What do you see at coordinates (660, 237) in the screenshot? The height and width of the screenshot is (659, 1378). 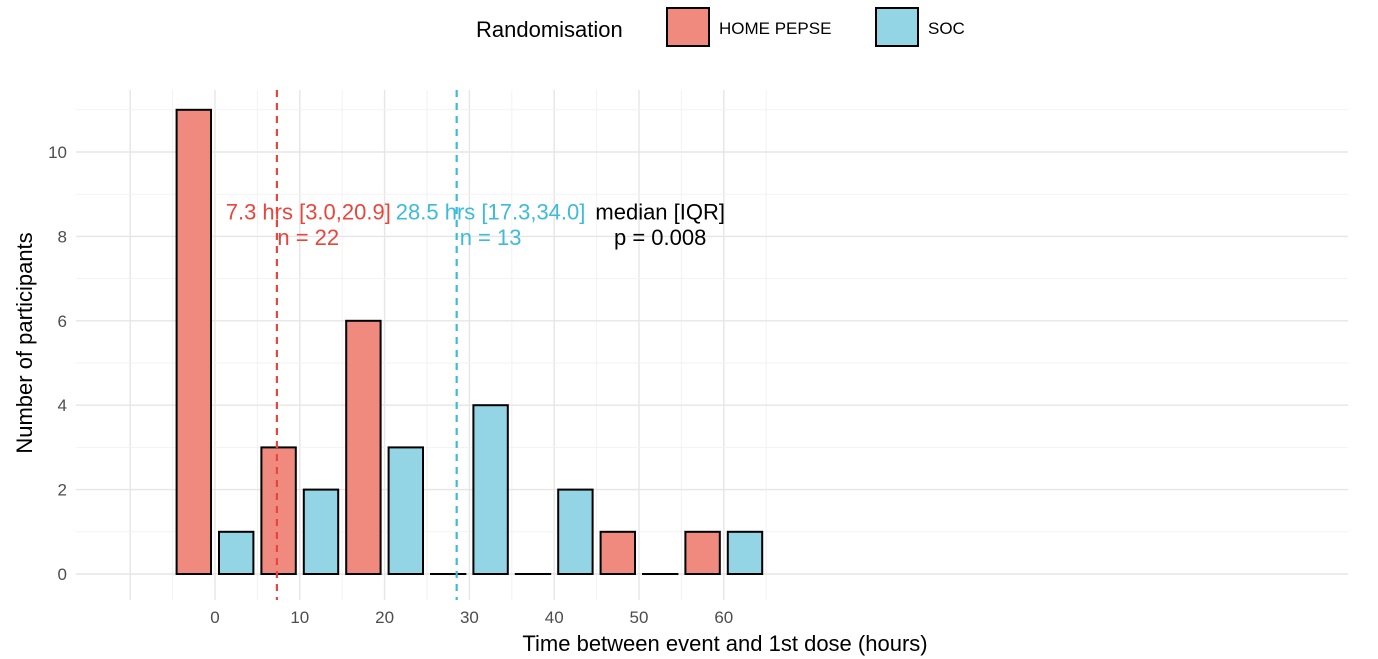 I see `annotation-stats-line2: p = 0.008` at bounding box center [660, 237].